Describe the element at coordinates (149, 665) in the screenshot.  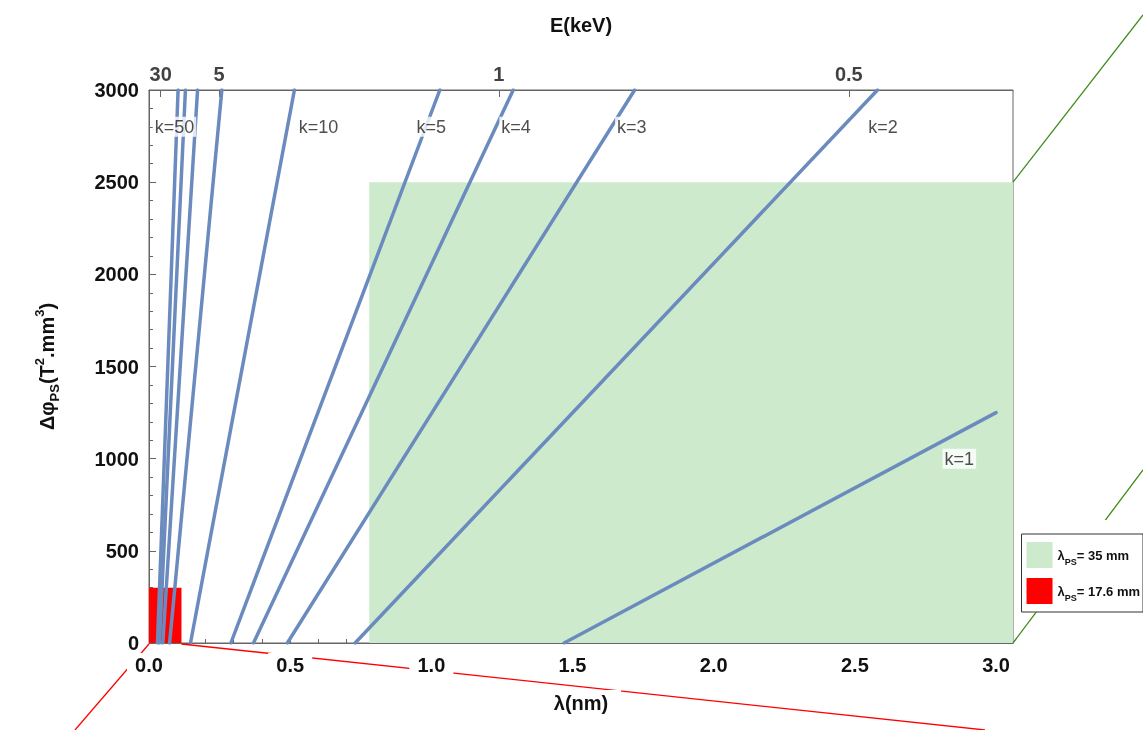
I see `x-tick-label: 0.0` at that location.